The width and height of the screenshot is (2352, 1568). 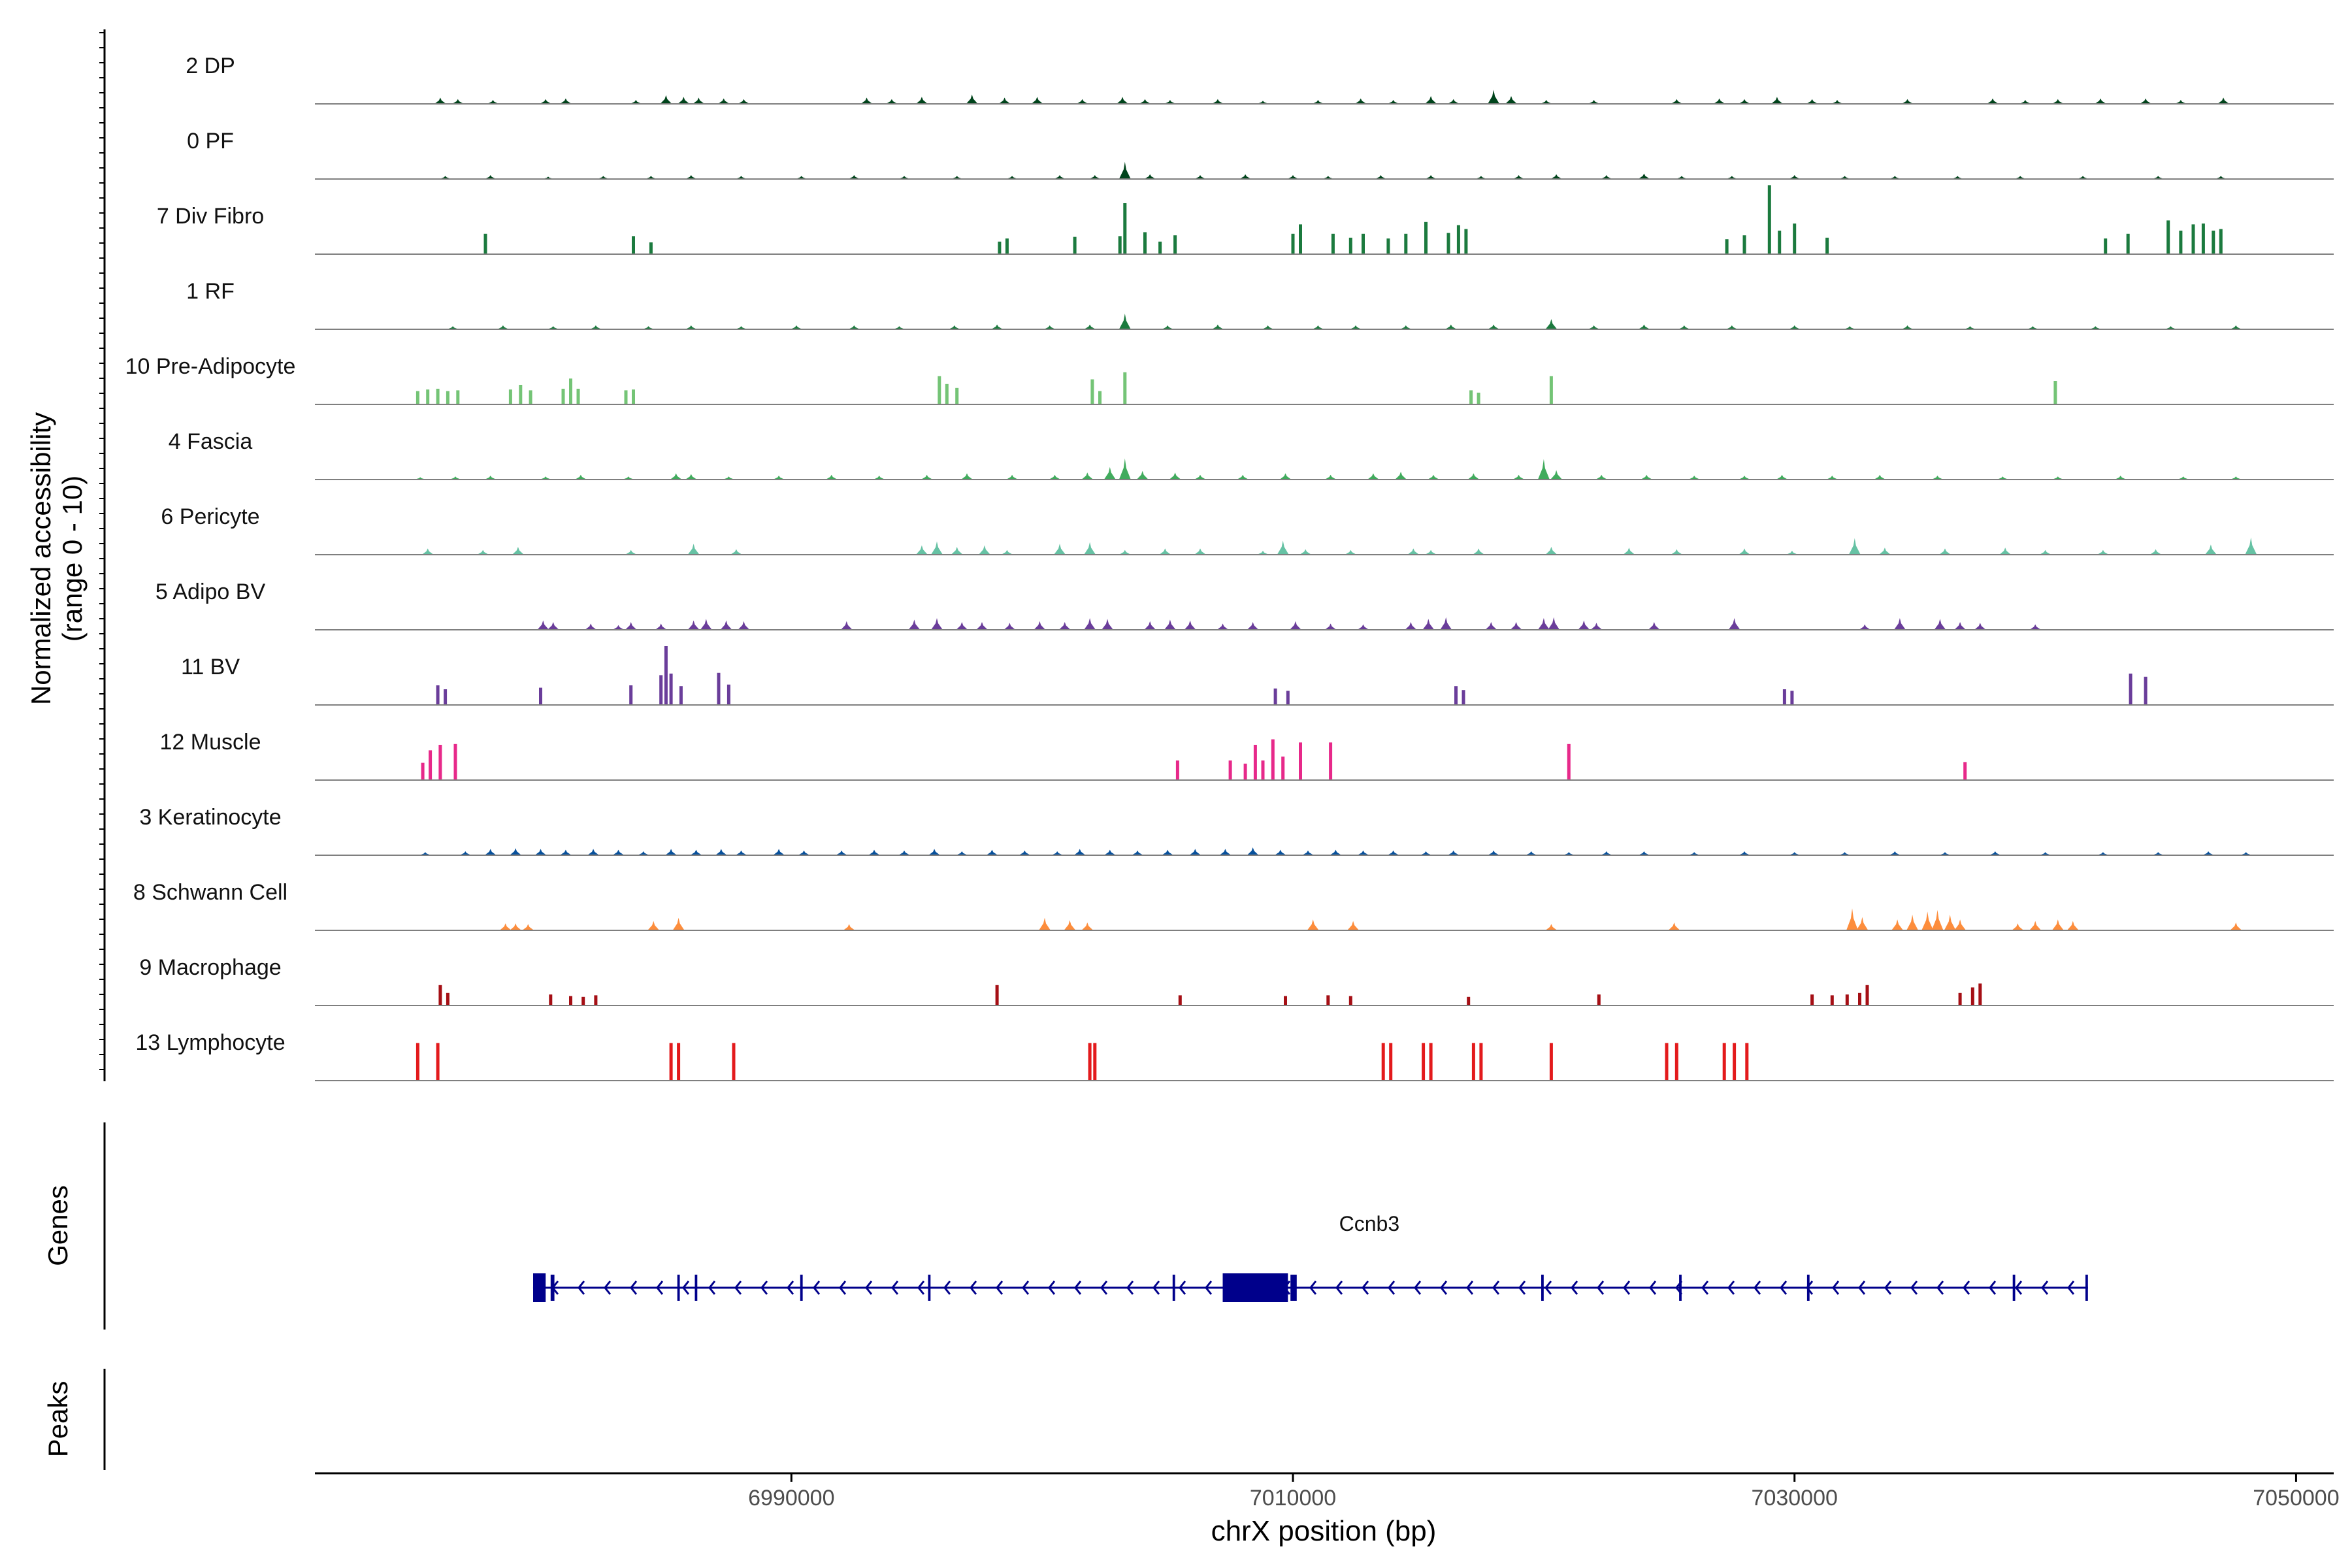 I want to click on x-axis-tick-label: 7030000, so click(x=1795, y=1498).